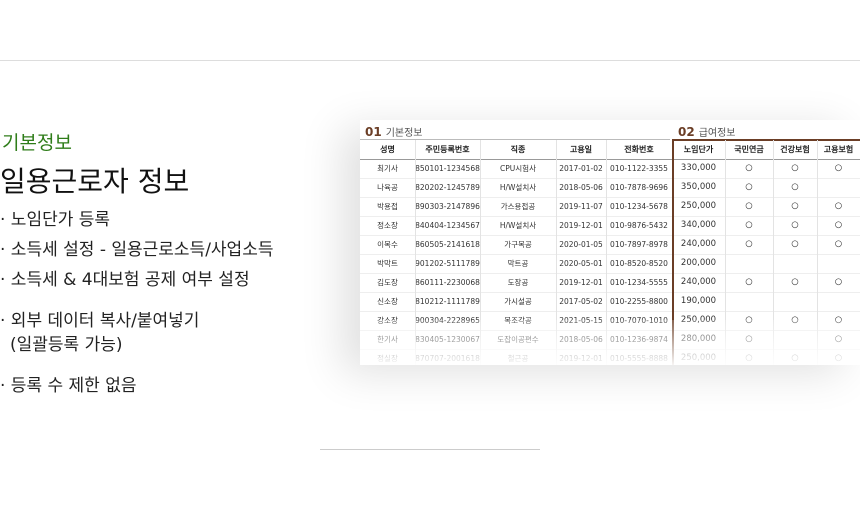 This screenshot has height=510, width=860. I want to click on table-cell: 820202-1245789, so click(447, 187).